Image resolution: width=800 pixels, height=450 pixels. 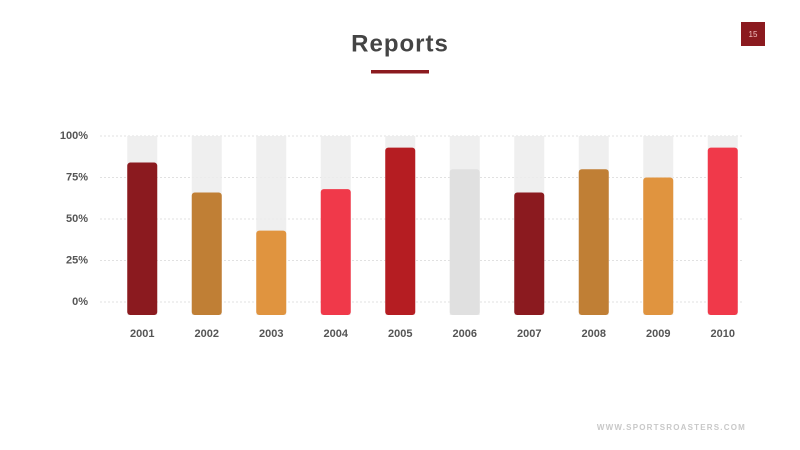 What do you see at coordinates (671, 427) in the screenshot?
I see `footer: WWW.SPORTSROASTERS.COM` at bounding box center [671, 427].